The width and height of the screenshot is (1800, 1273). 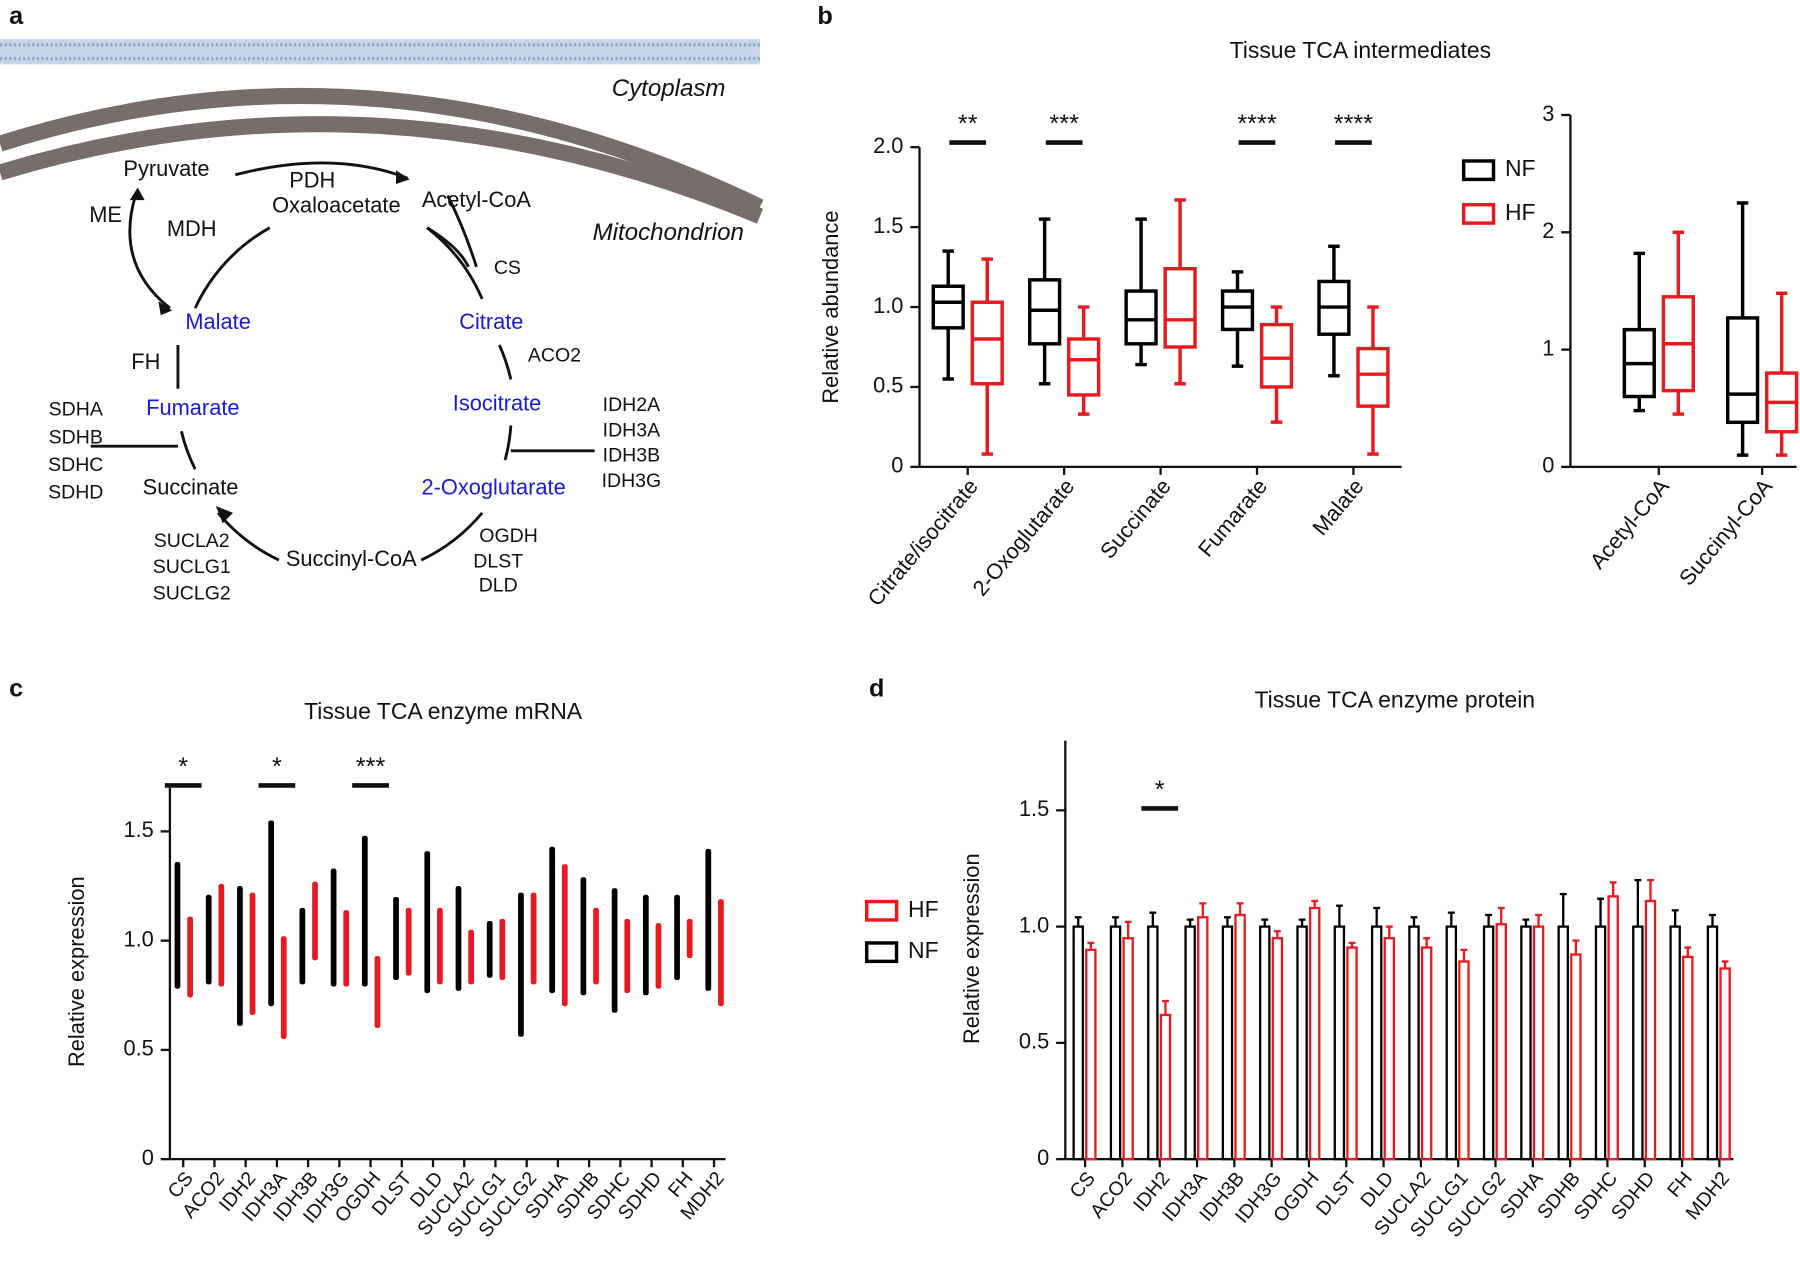 I want to click on diagram-label: Mitochondrion, so click(x=668, y=232).